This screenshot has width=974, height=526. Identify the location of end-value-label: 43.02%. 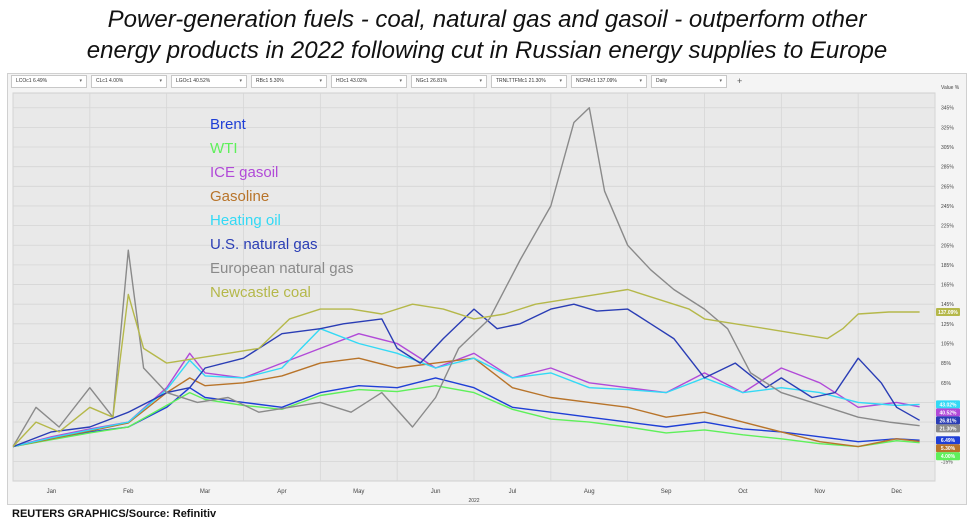
(949, 405).